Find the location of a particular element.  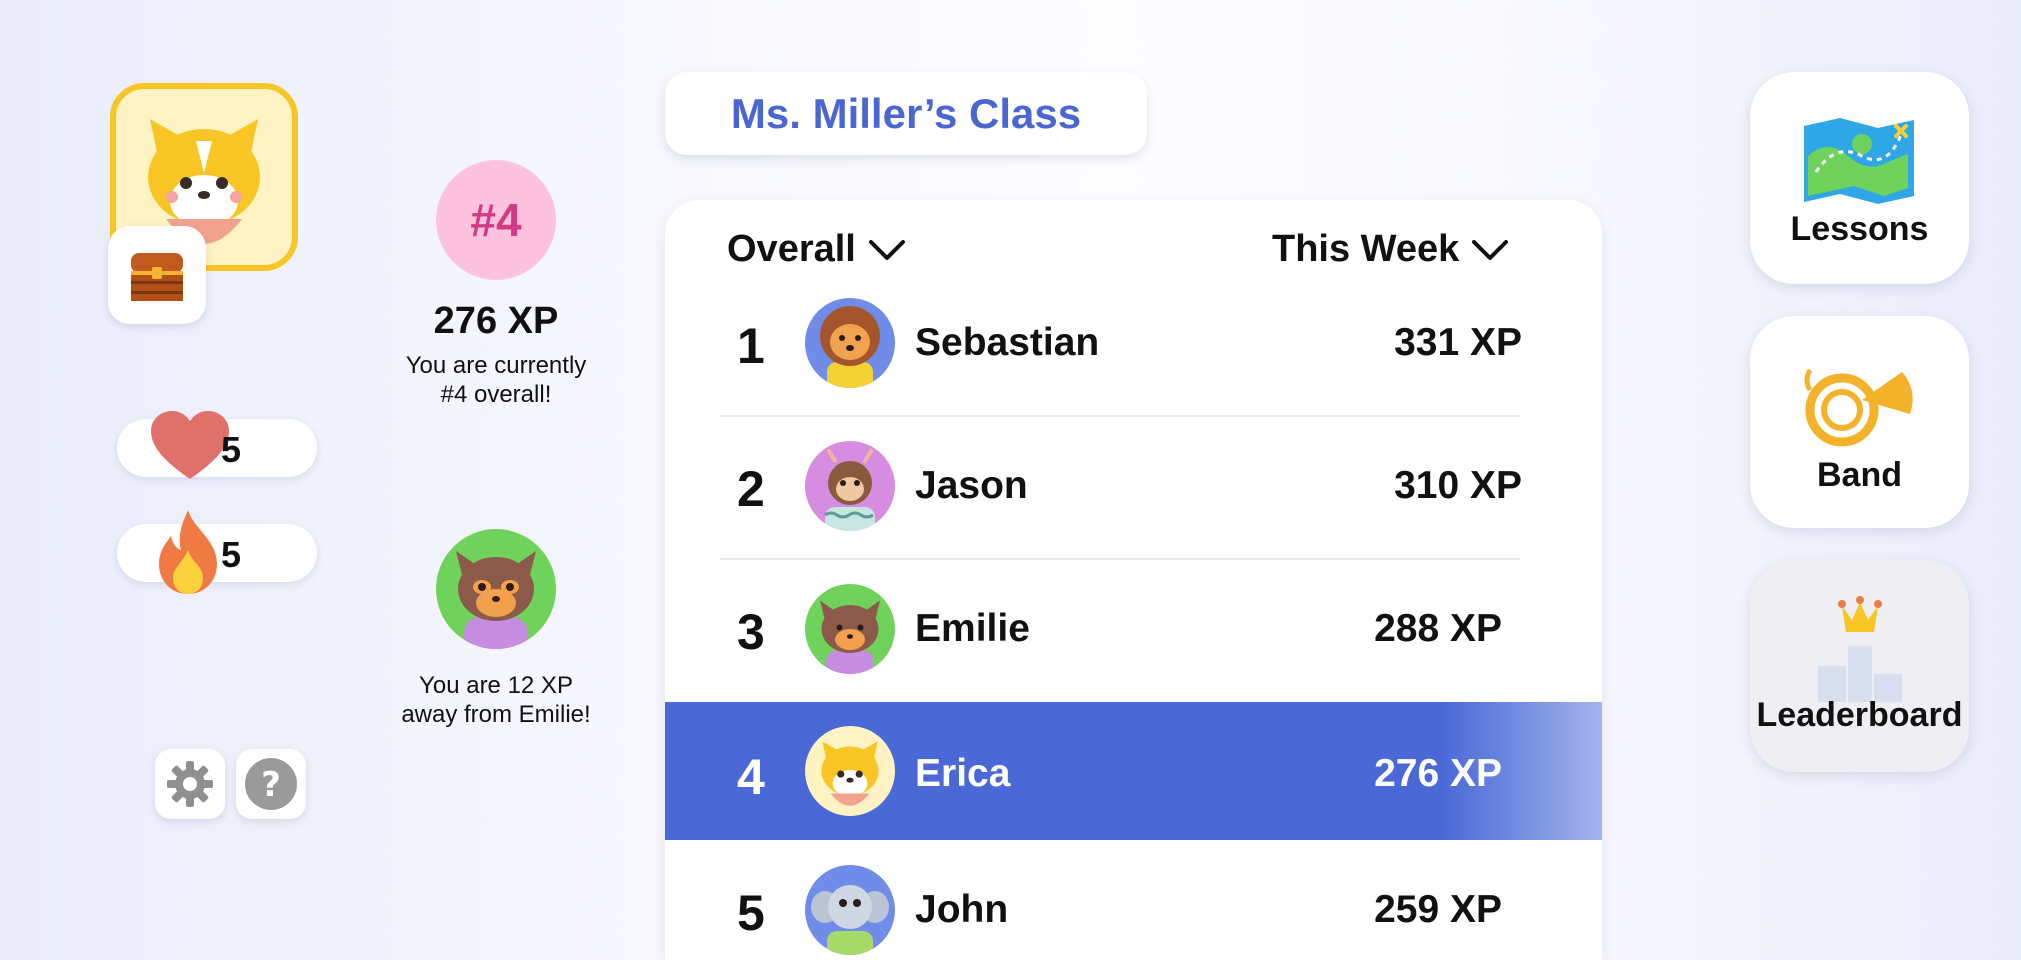

map-icon is located at coordinates (1859, 161).